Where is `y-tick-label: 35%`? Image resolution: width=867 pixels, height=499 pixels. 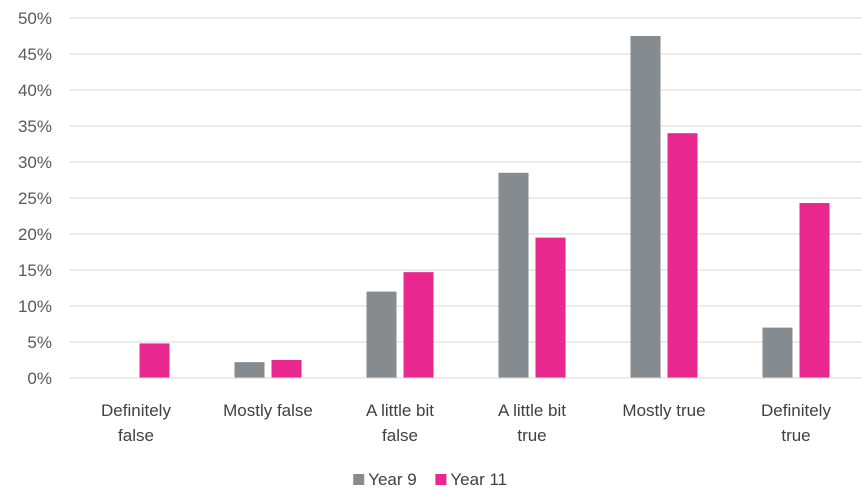
y-tick-label: 35% is located at coordinates (35, 126).